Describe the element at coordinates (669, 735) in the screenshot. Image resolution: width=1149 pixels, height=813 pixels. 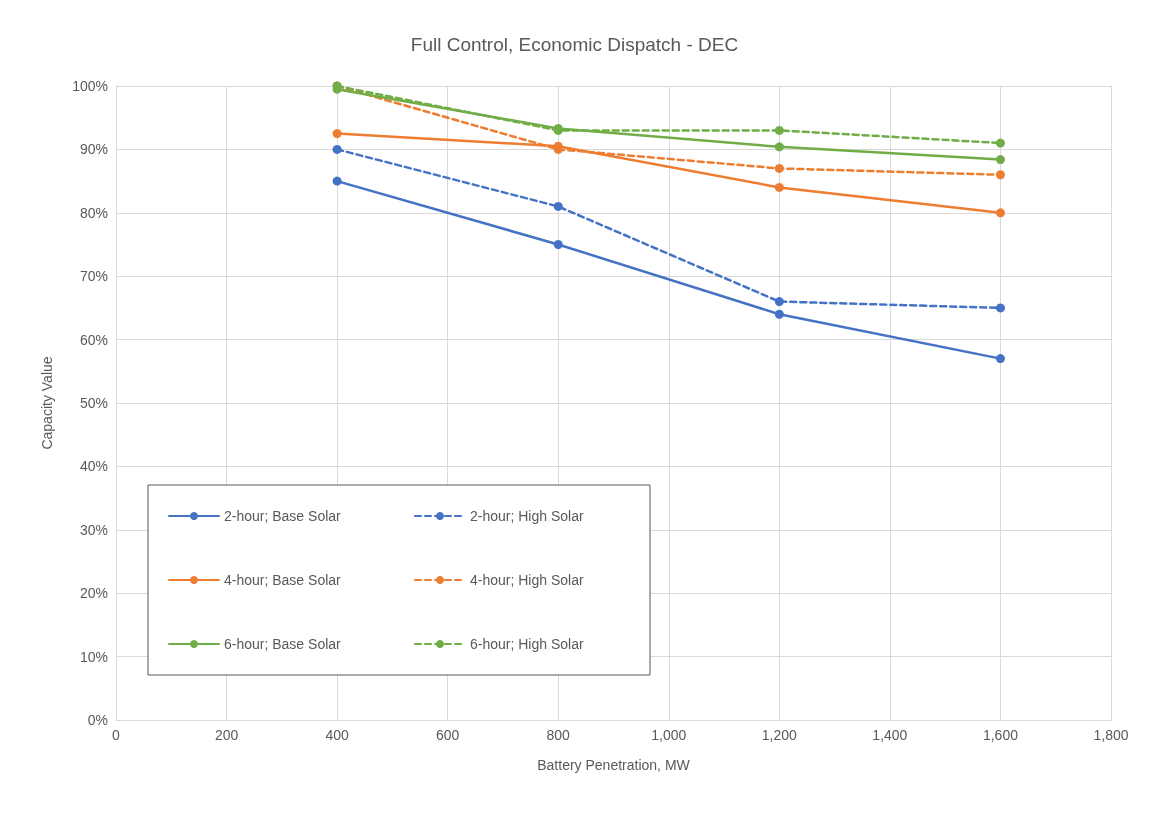
I see `x-tick-label: 1,000` at that location.